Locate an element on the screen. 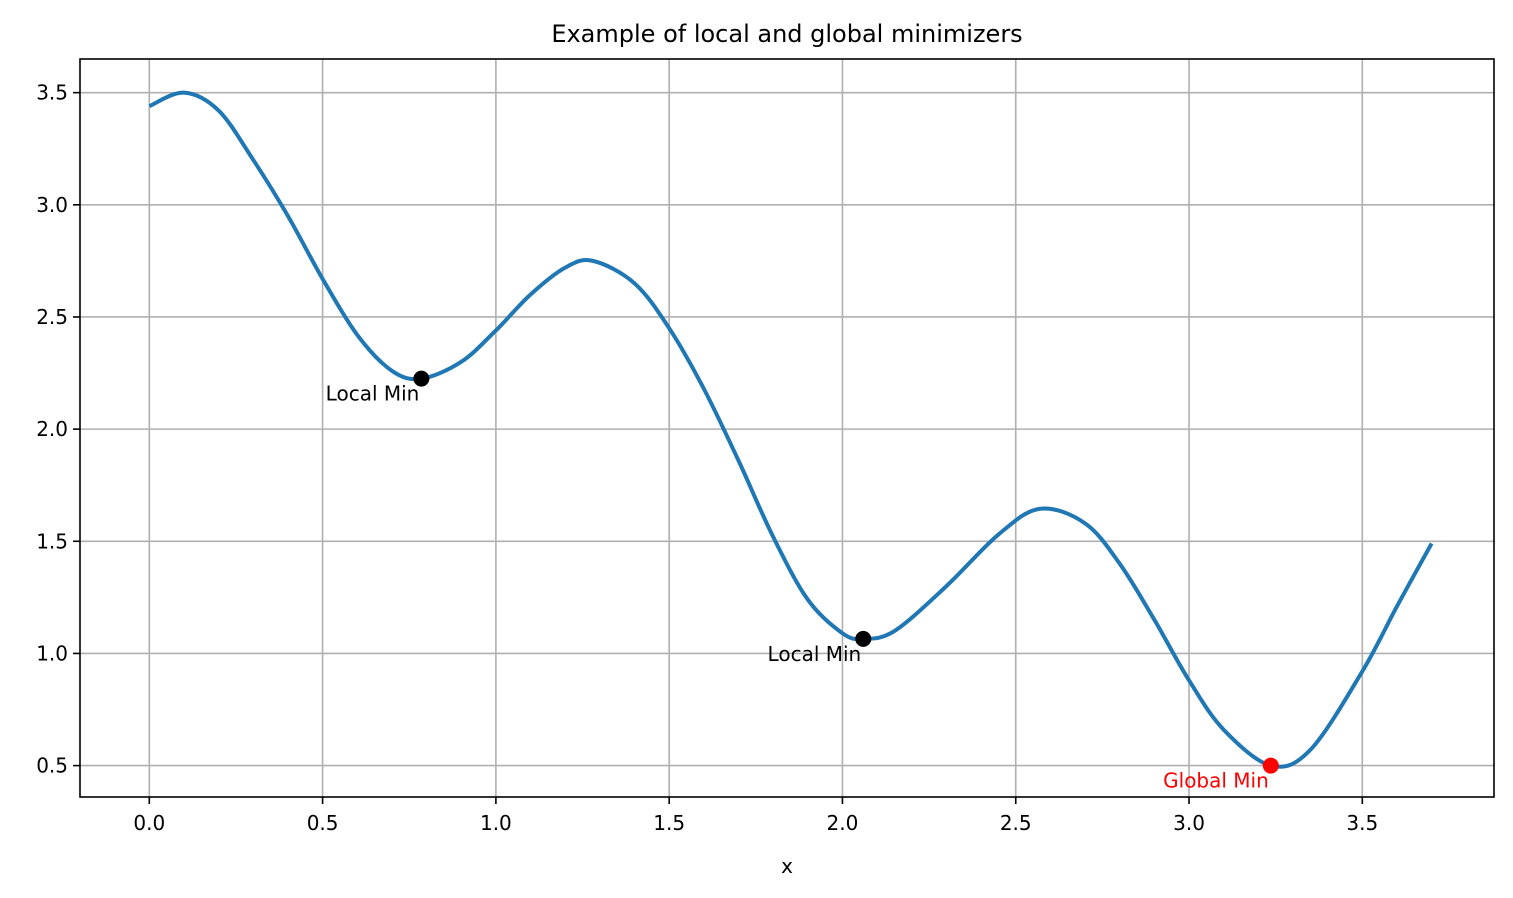 The image size is (1513, 898). y-tick-label: 1.5 is located at coordinates (52, 541).